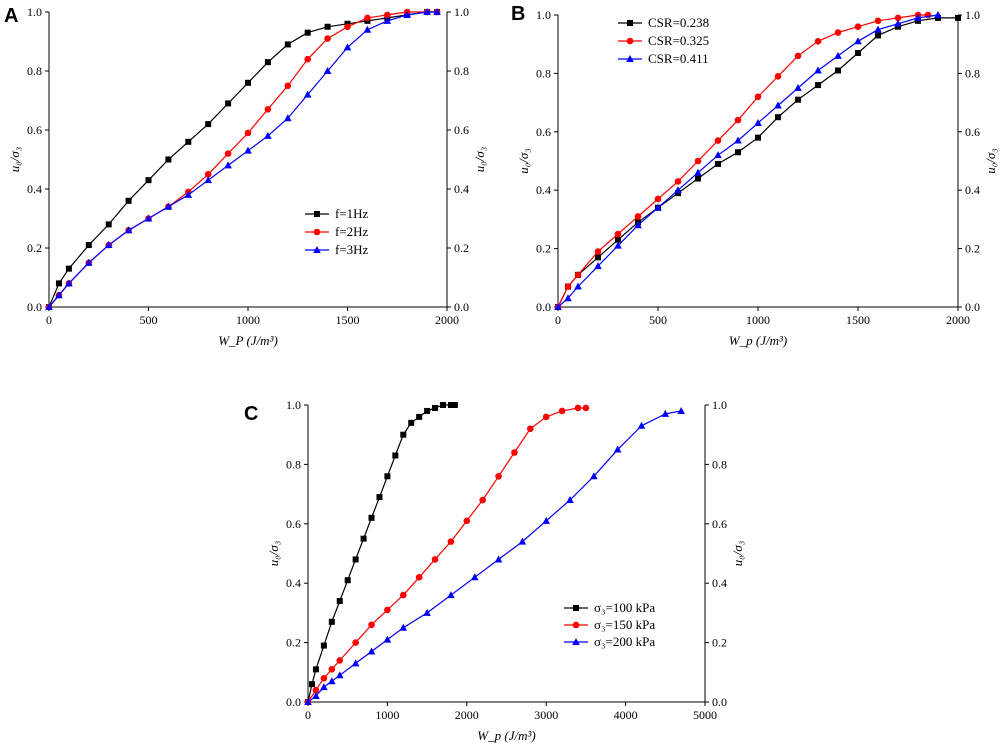 The height and width of the screenshot is (753, 1003). What do you see at coordinates (546, 715) in the screenshot?
I see `x-tick-label: 3000` at bounding box center [546, 715].